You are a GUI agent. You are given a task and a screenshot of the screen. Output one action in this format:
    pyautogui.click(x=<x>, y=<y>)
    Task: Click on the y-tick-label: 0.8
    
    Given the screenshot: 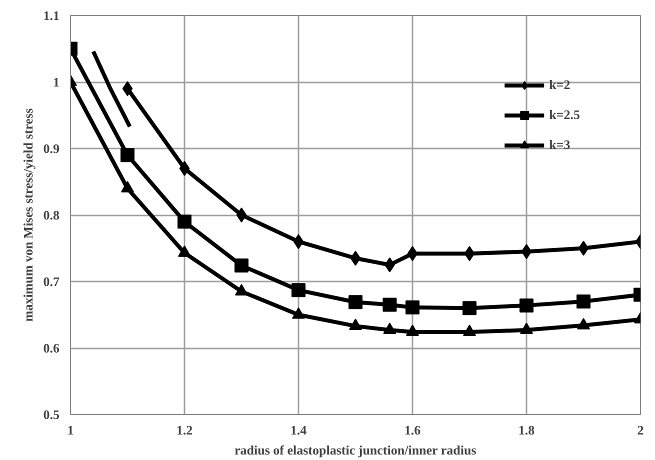 What is the action you would take?
    pyautogui.click(x=51, y=215)
    